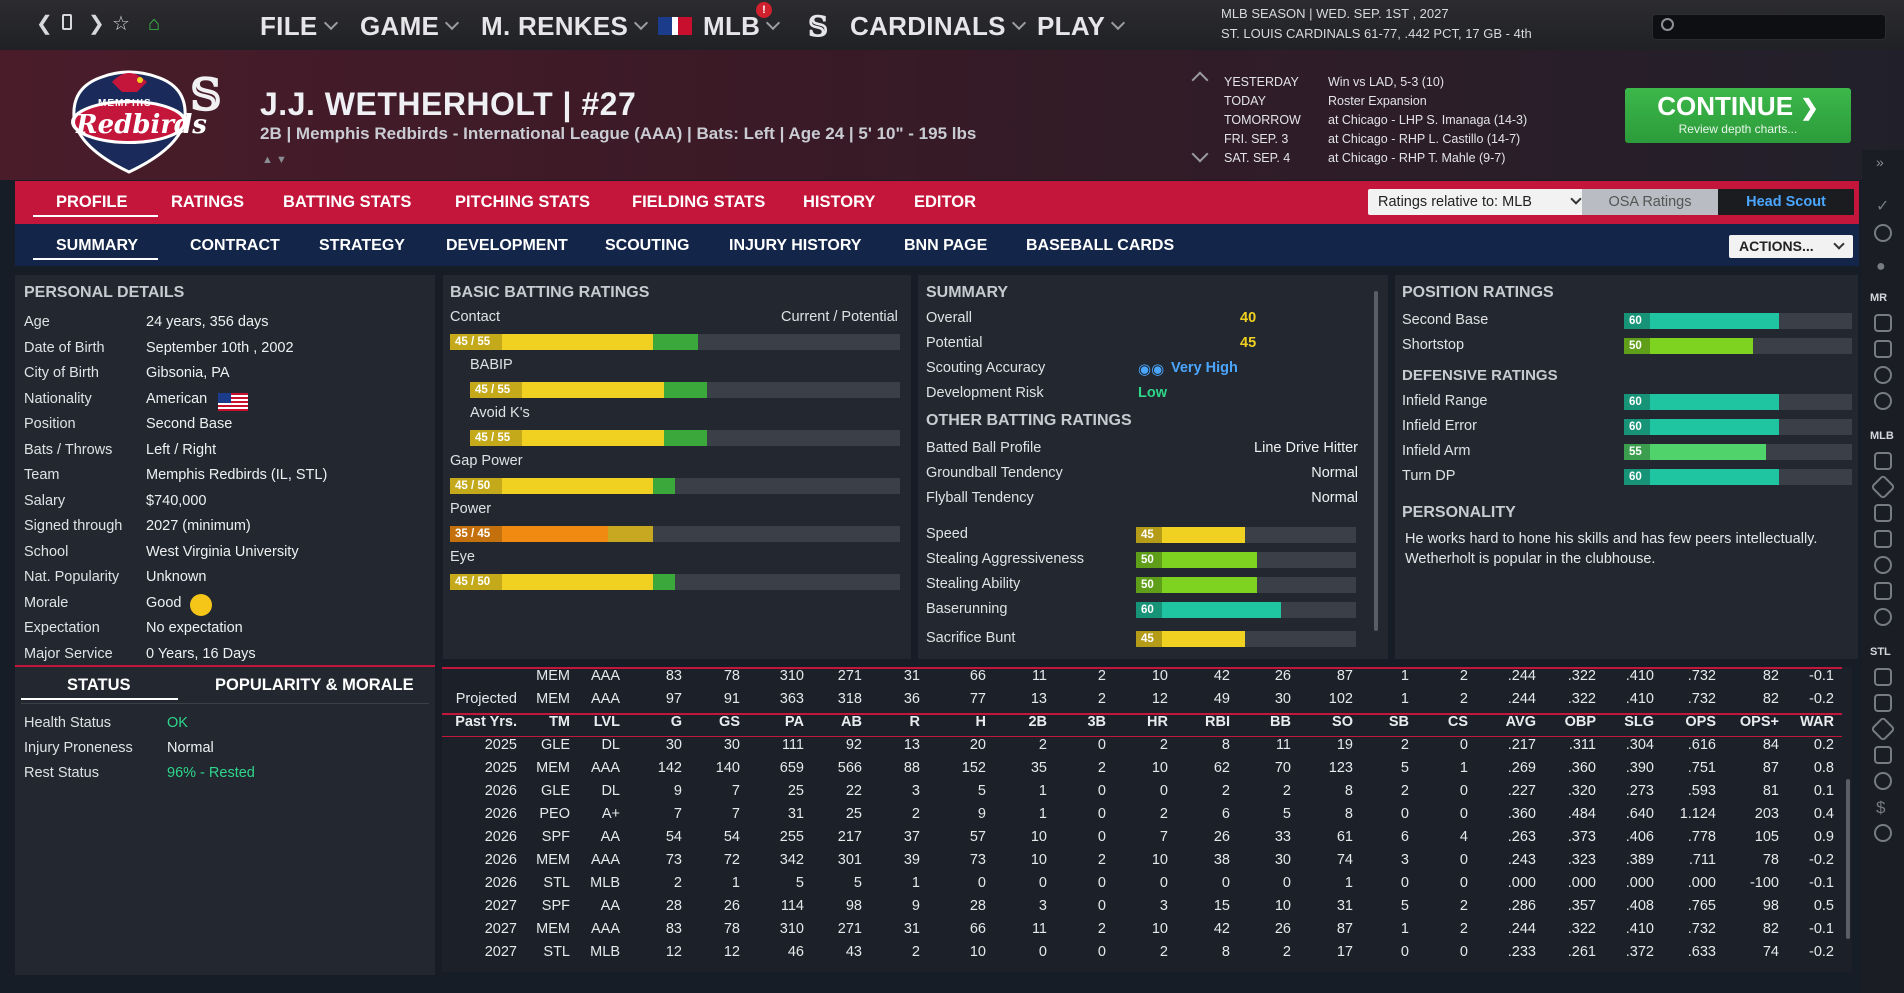 This screenshot has width=1904, height=993. Describe the element at coordinates (1081, 26) in the screenshot. I see `menu-play: PLAY` at that location.